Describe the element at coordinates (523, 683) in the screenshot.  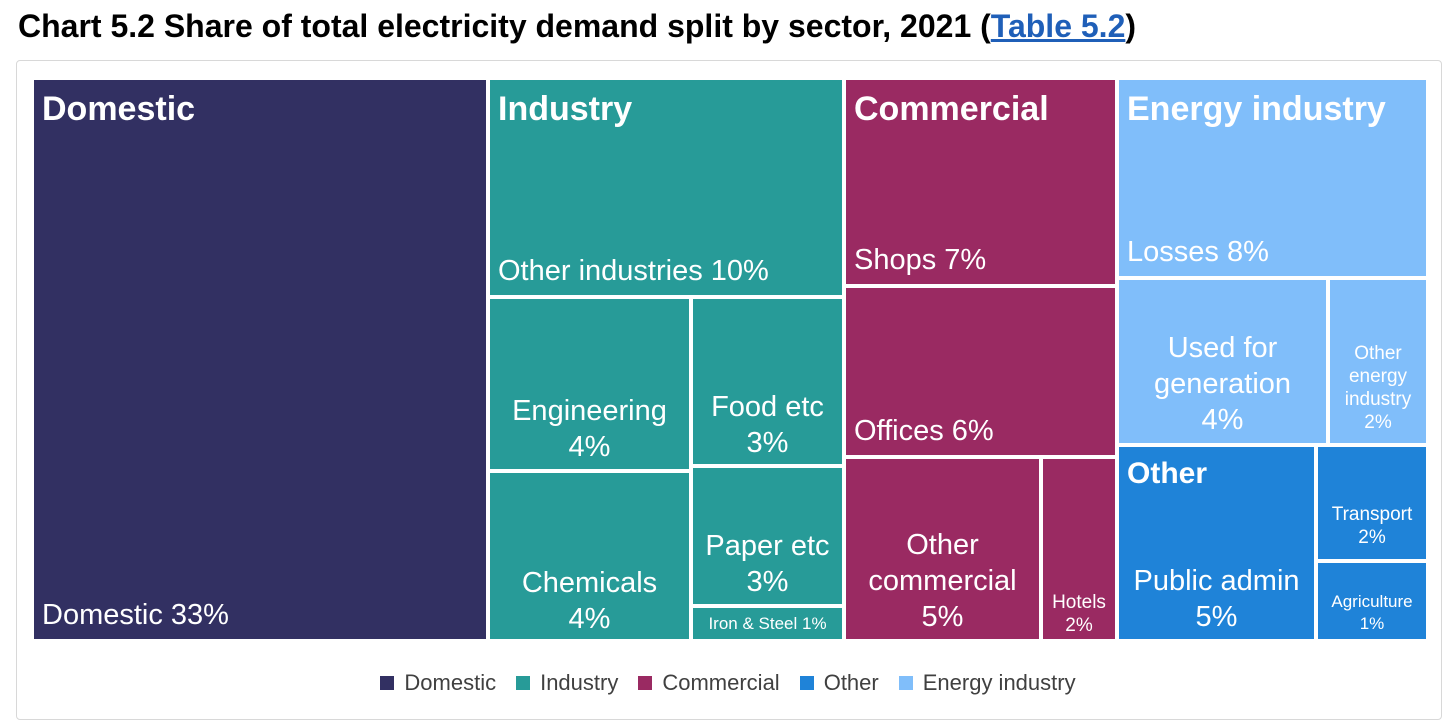
I see `legend-swatch-industry` at that location.